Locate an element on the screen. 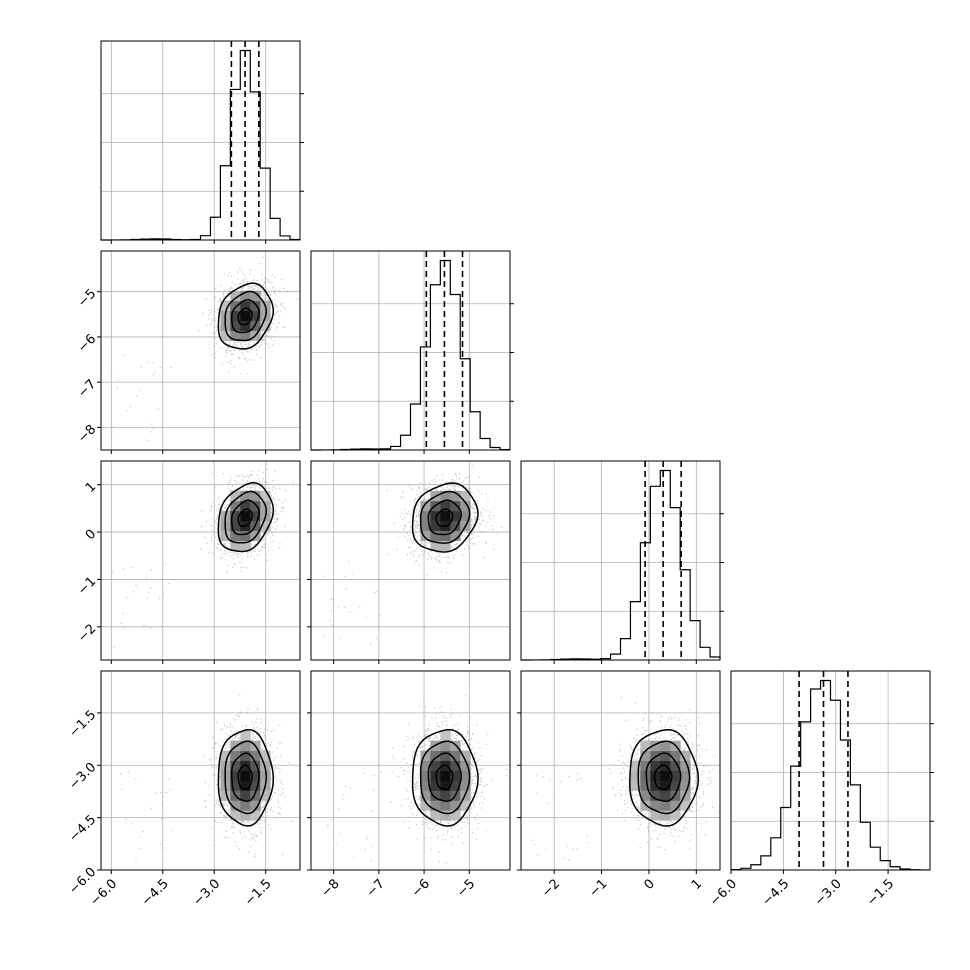 The width and height of the screenshot is (970, 970). scatter-panel-0-1: −8 −7 −6 −5 is located at coordinates (188, 352).